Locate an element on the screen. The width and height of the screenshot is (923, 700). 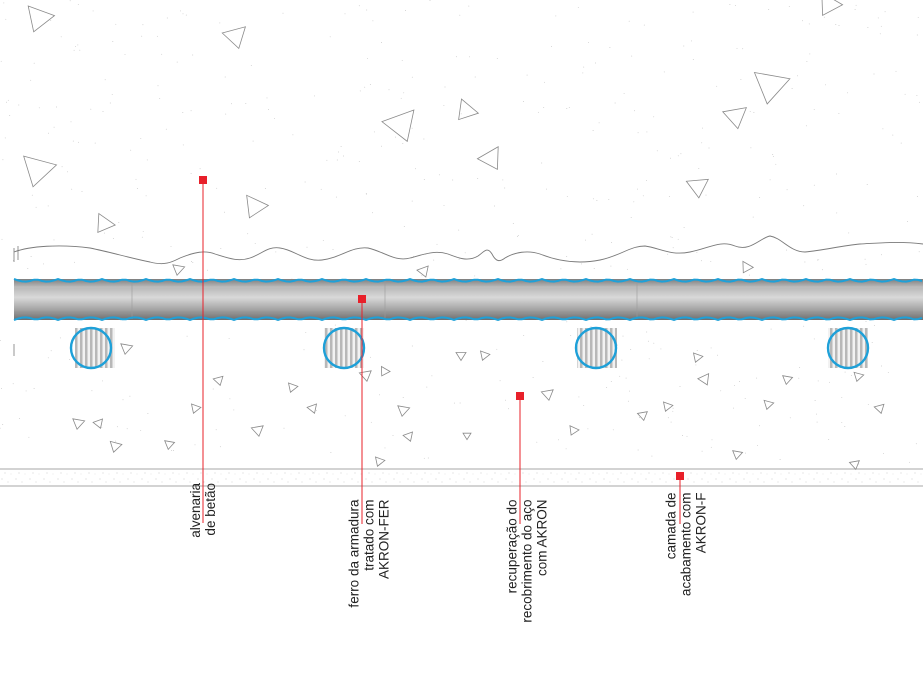
callout-rebar-treated is located at coordinates (362, 409).